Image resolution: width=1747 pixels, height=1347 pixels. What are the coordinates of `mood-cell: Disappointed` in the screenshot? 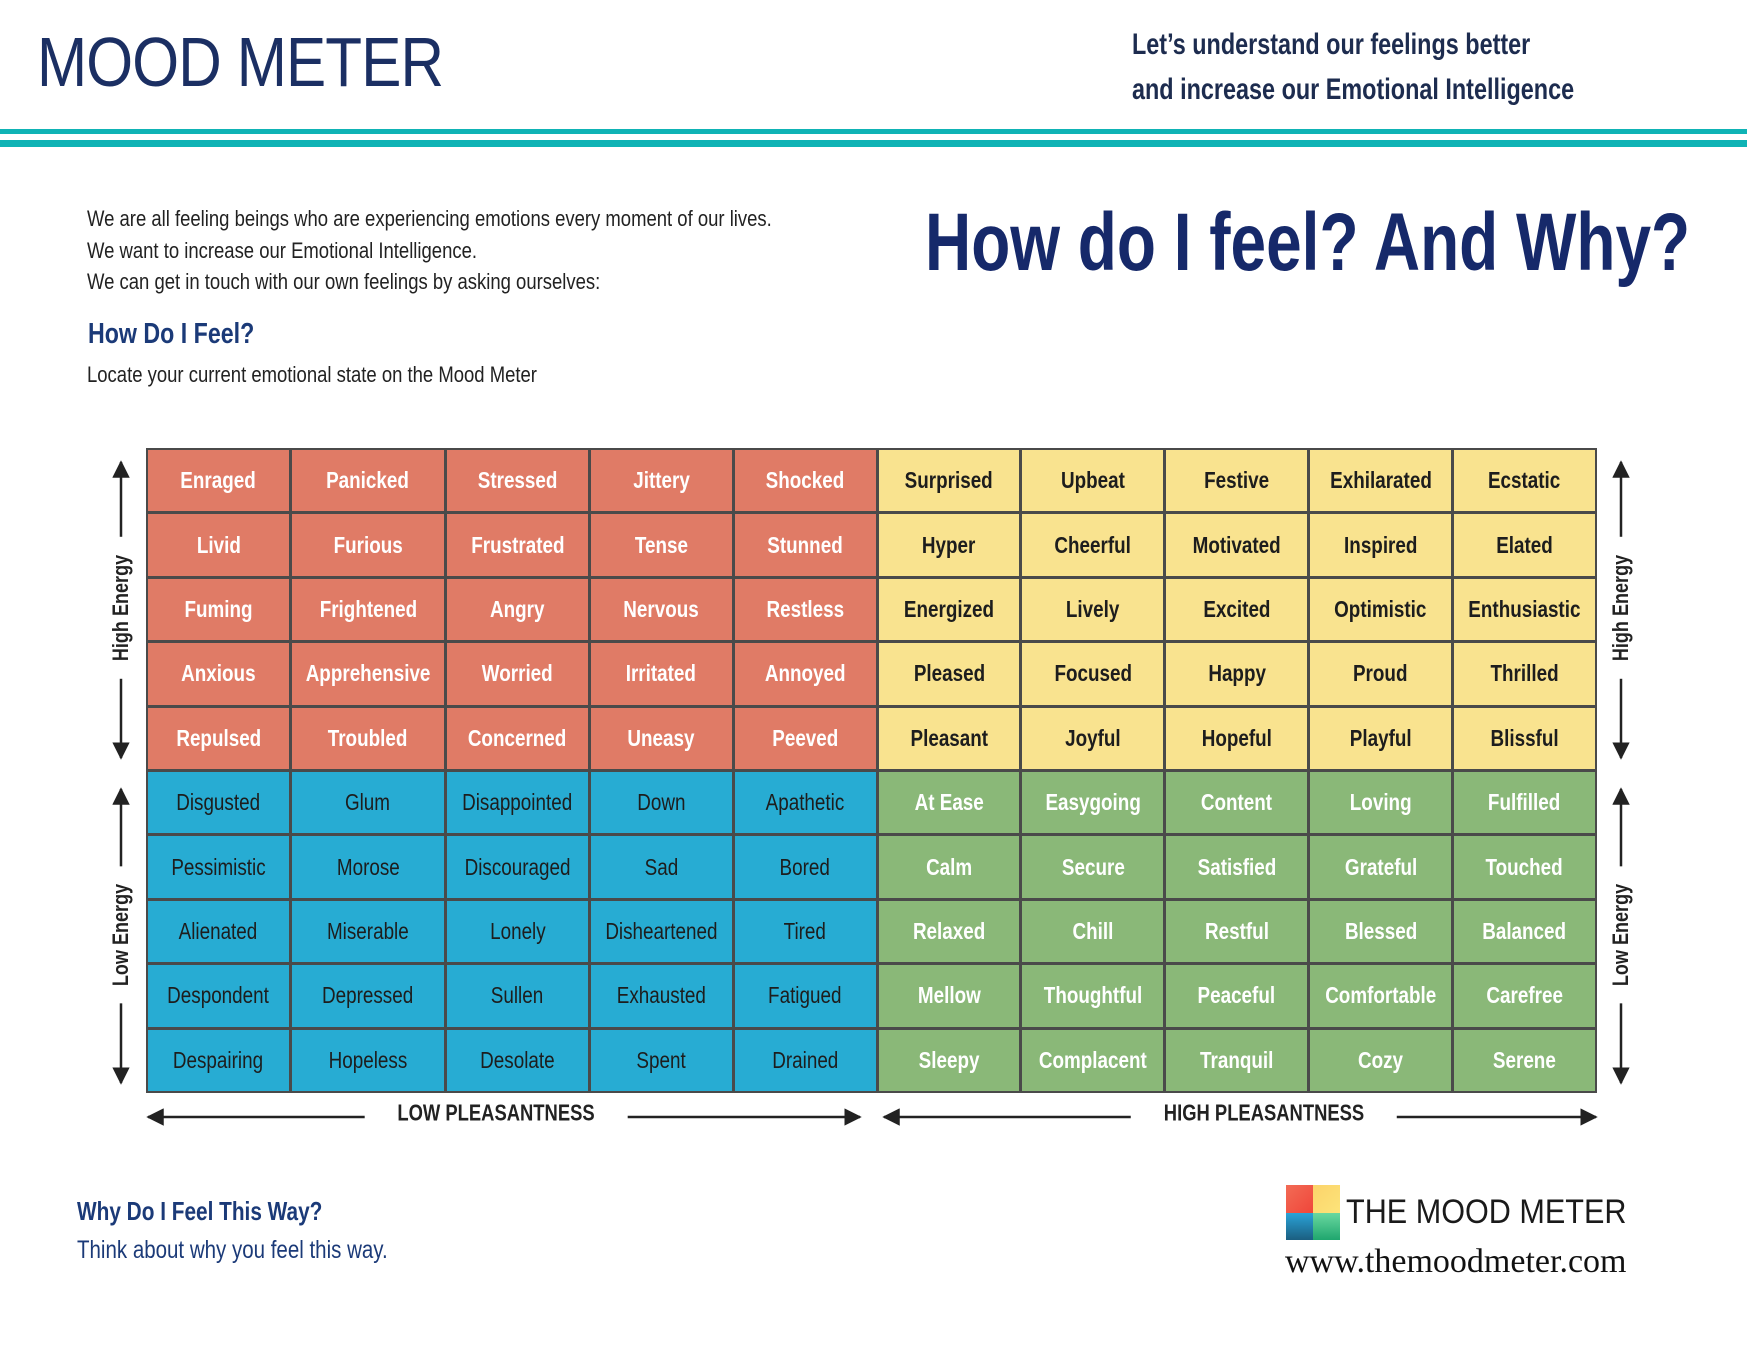 It's located at (517, 803).